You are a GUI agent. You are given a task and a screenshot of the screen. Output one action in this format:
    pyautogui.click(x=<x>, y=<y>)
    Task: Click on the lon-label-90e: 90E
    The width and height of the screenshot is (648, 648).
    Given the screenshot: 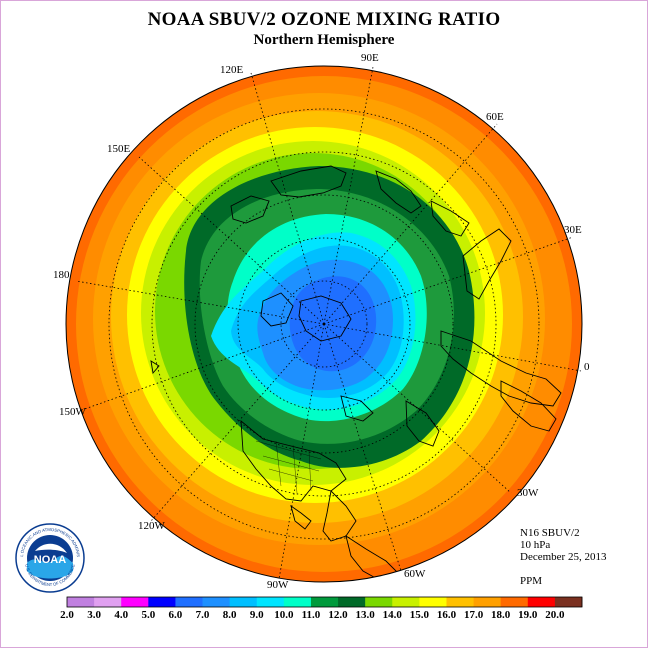 What is the action you would take?
    pyautogui.click(x=370, y=58)
    